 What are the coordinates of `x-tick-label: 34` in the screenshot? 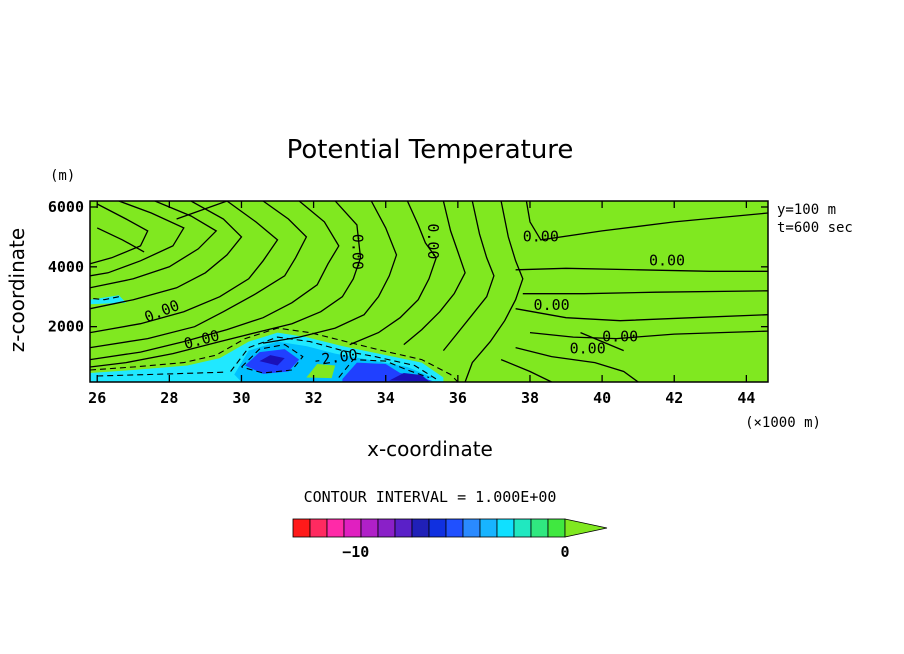 It's located at (386, 398).